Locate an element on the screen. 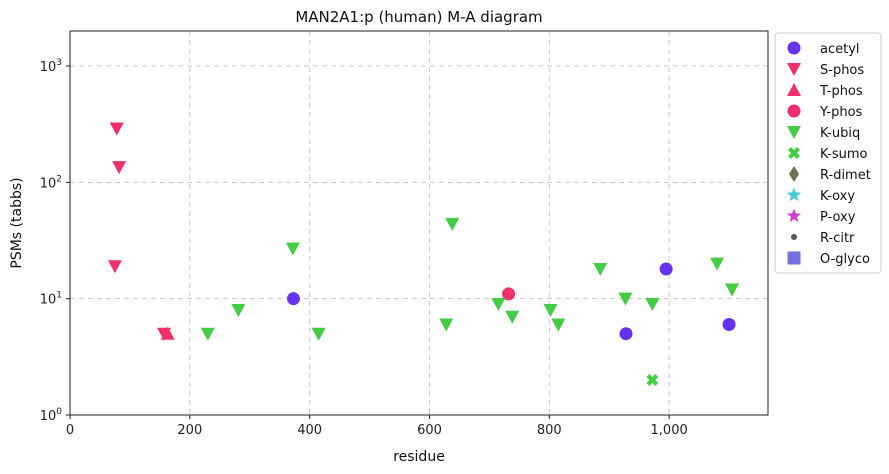 This screenshot has height=474, width=889. legend-marker-acetyl is located at coordinates (794, 48).